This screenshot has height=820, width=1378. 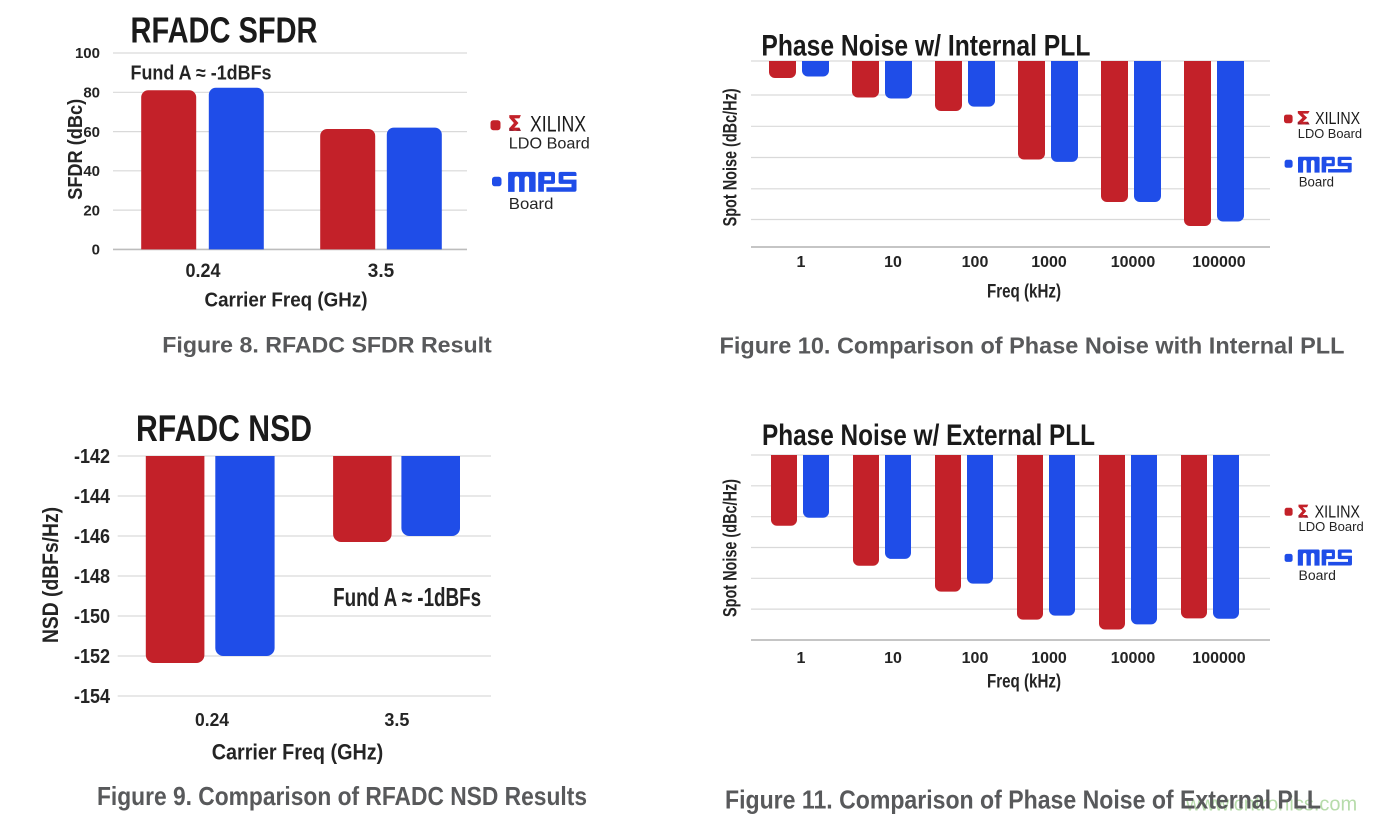 What do you see at coordinates (92, 577) in the screenshot?
I see `svg-text: -148` at bounding box center [92, 577].